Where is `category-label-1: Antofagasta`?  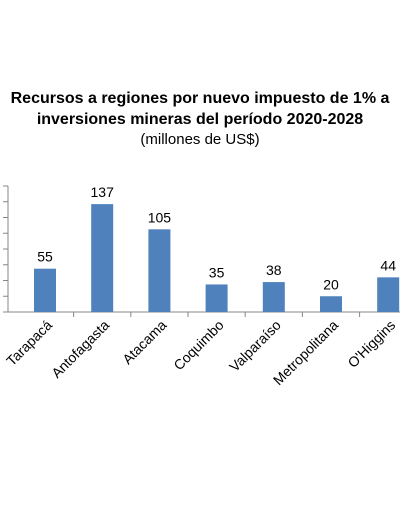 category-label-1: Antofagasta is located at coordinates (80, 349).